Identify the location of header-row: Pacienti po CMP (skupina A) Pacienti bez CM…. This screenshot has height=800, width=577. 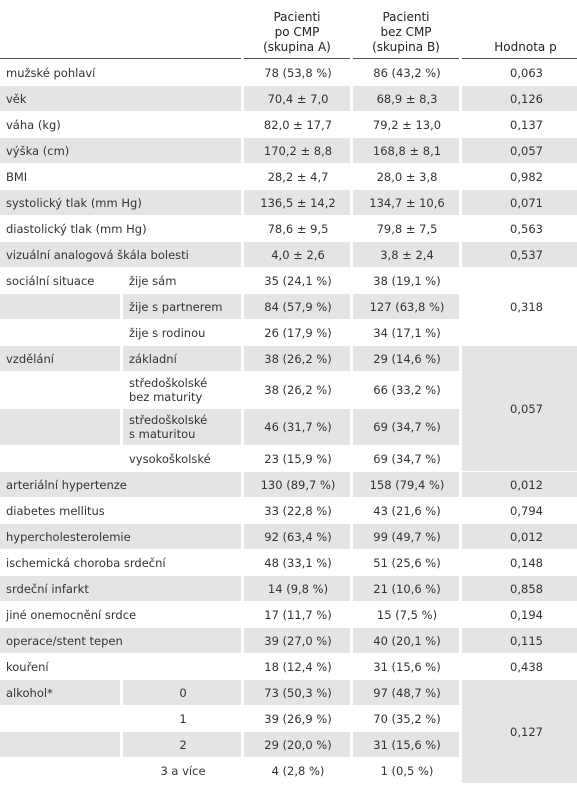
(288, 30).